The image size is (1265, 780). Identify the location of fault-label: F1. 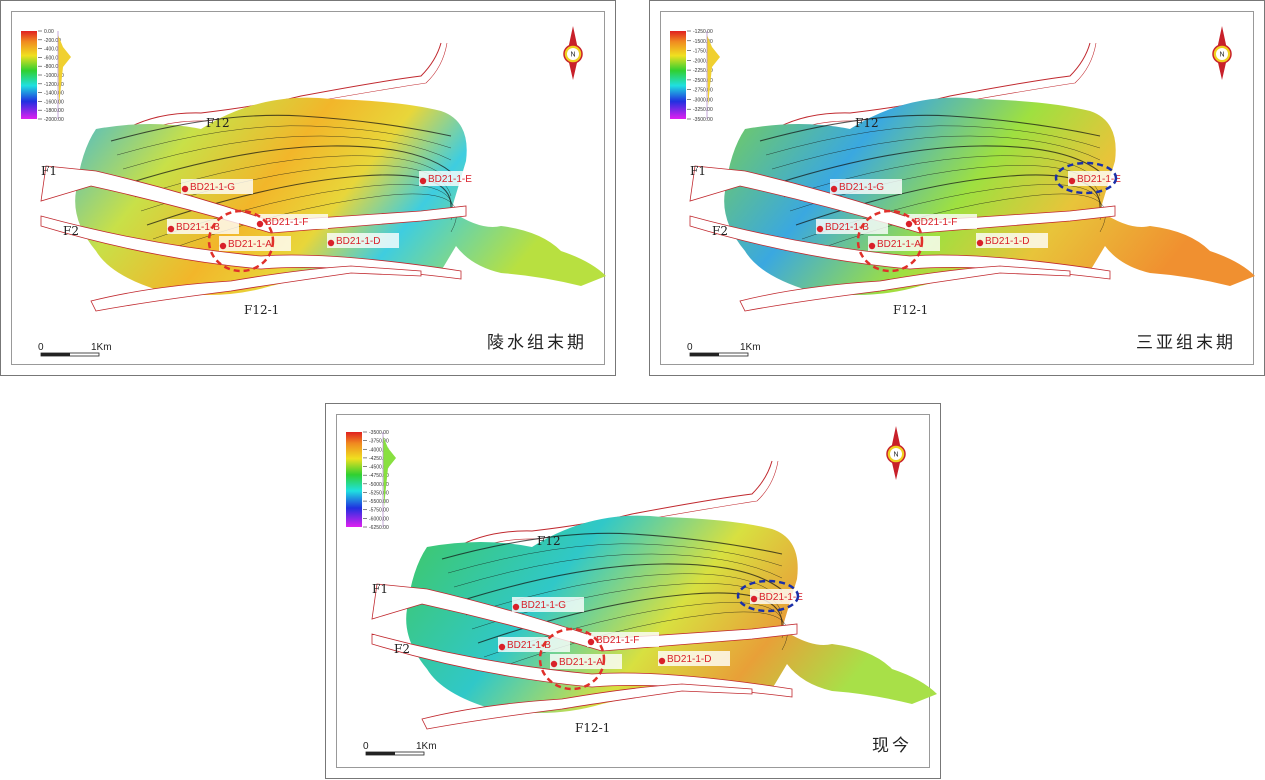
(380, 589).